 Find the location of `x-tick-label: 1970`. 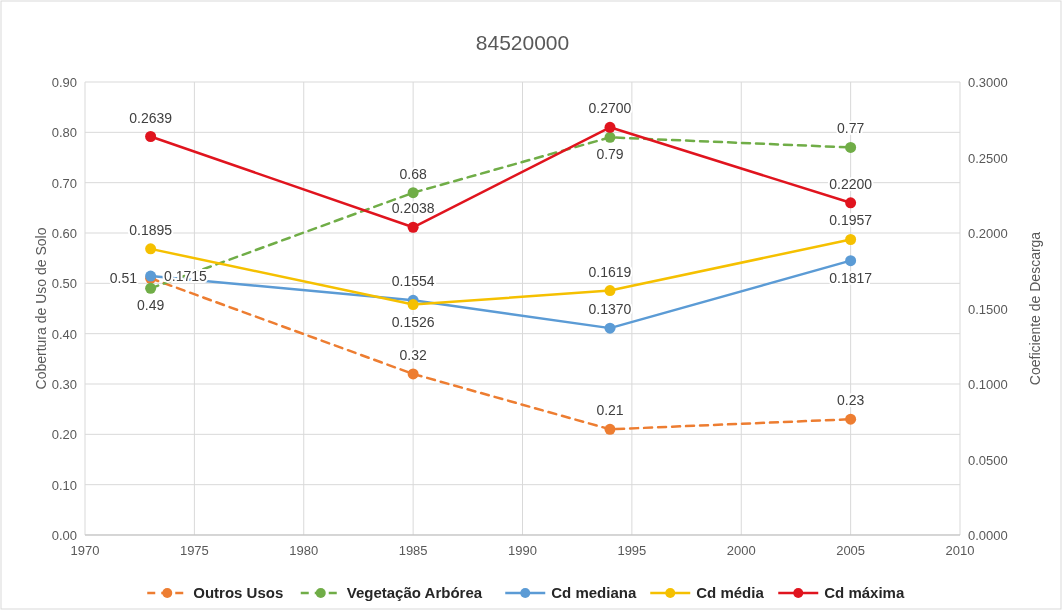

x-tick-label: 1970 is located at coordinates (85, 550).